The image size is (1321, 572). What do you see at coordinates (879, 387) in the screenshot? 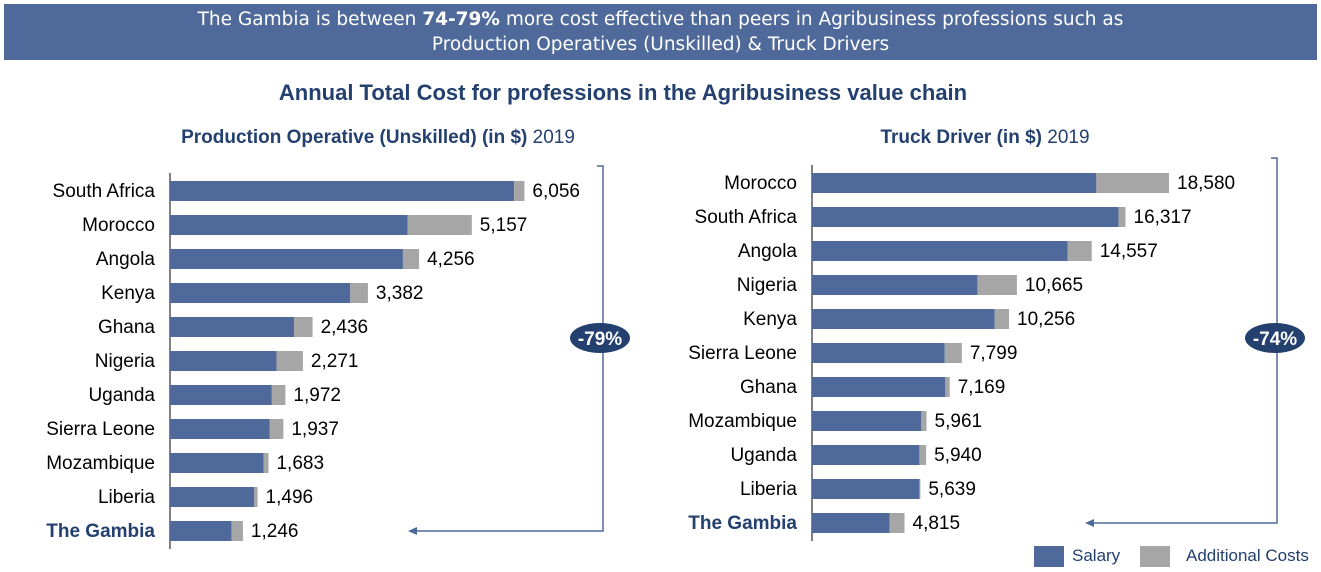
I see `td-bar-salary-ghana` at bounding box center [879, 387].